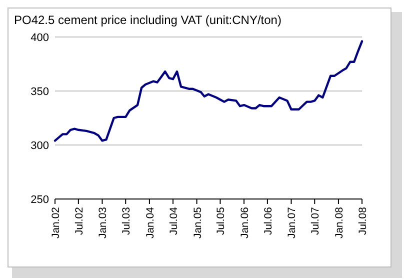 The height and width of the screenshot is (280, 404). I want to click on y-tick-label: 350, so click(39, 92).